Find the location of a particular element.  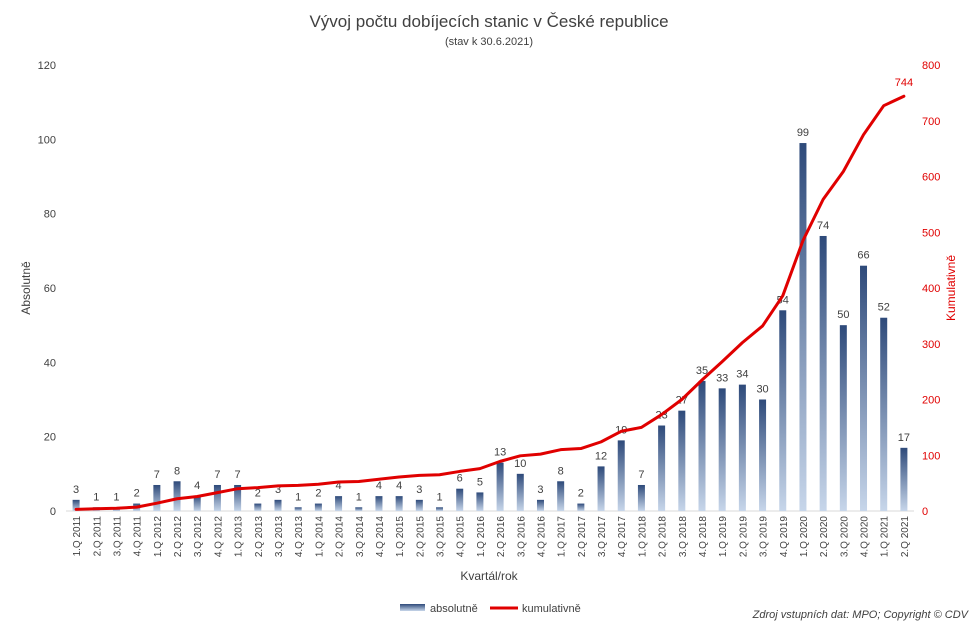

left-tick-label: 0 is located at coordinates (53, 512).